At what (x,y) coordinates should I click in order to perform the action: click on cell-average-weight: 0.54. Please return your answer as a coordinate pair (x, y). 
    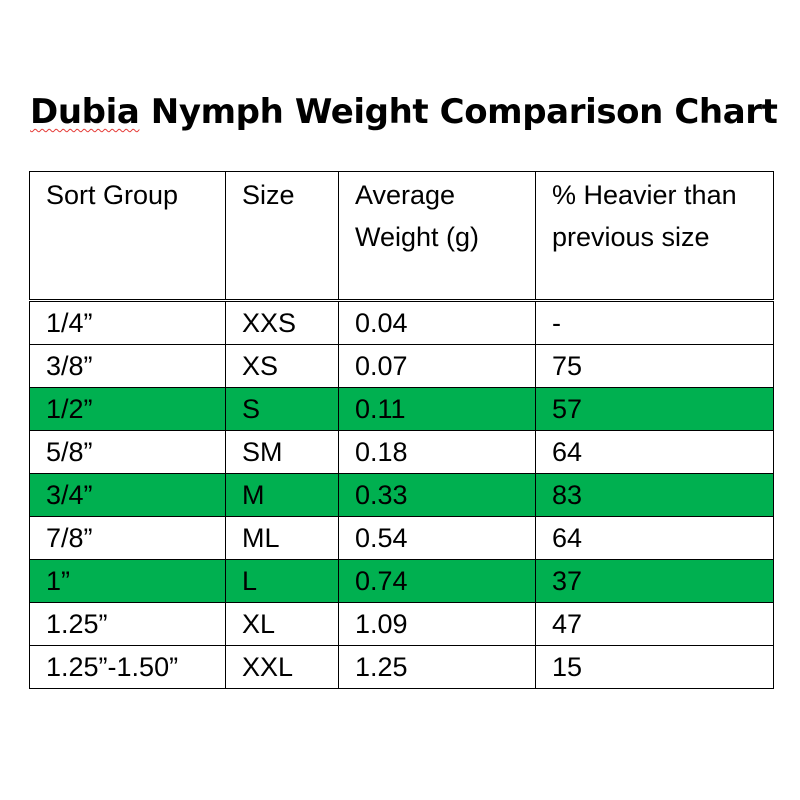
    Looking at the image, I should click on (437, 538).